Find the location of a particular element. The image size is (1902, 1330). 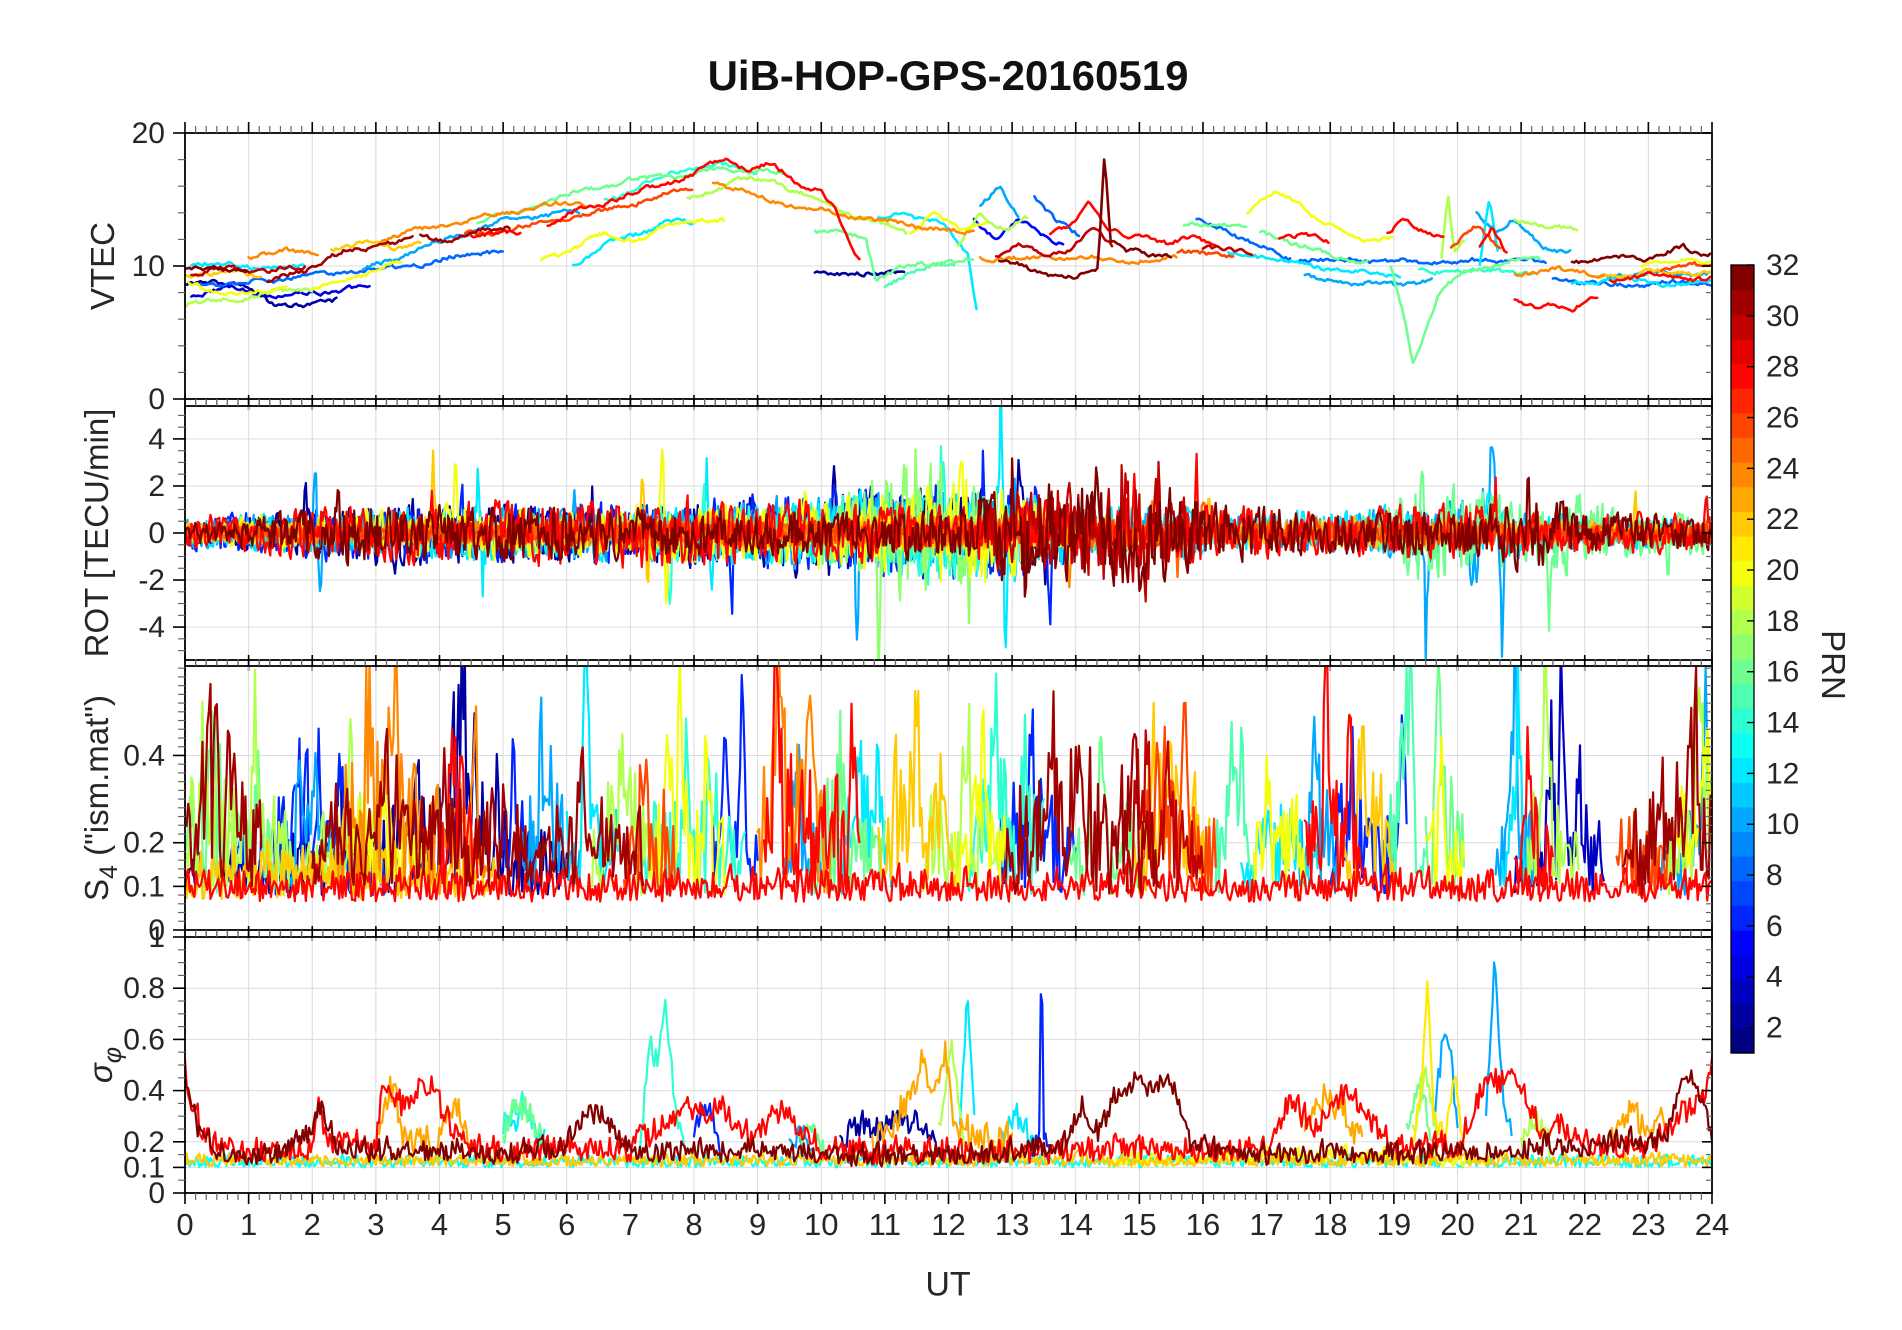

x-tick-label: 13 is located at coordinates (1012, 1224).